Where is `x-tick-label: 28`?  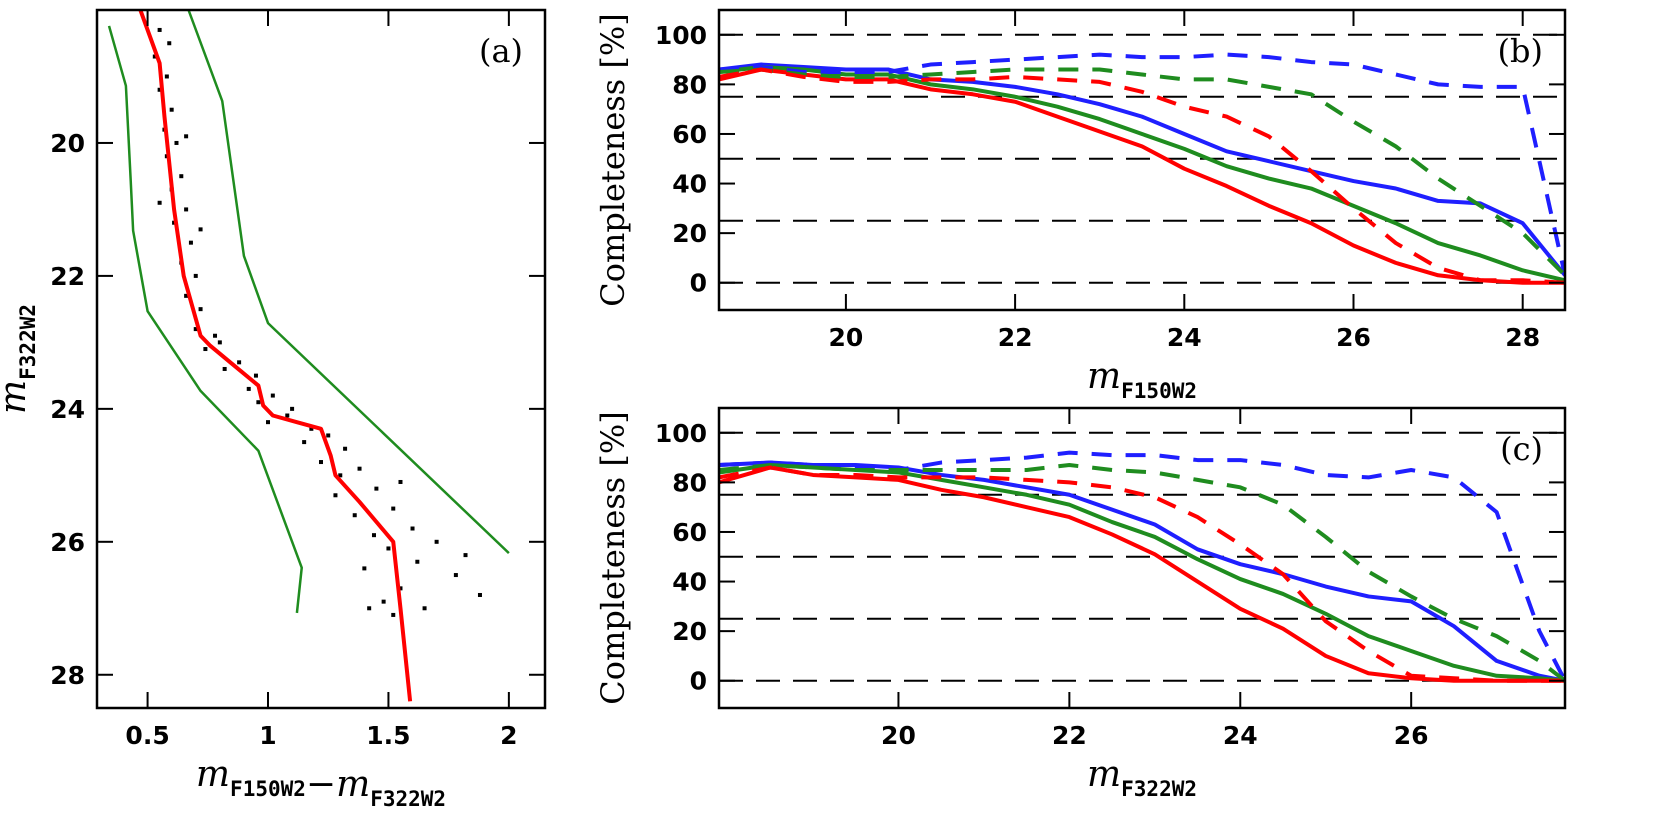
x-tick-label: 28 is located at coordinates (1522, 337).